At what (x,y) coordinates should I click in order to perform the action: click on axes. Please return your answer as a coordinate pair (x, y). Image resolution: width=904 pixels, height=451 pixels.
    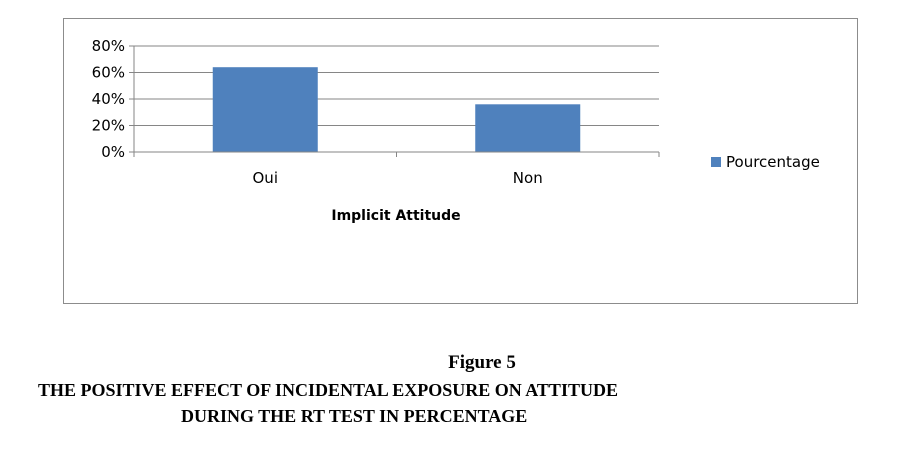
    Looking at the image, I should click on (394, 101).